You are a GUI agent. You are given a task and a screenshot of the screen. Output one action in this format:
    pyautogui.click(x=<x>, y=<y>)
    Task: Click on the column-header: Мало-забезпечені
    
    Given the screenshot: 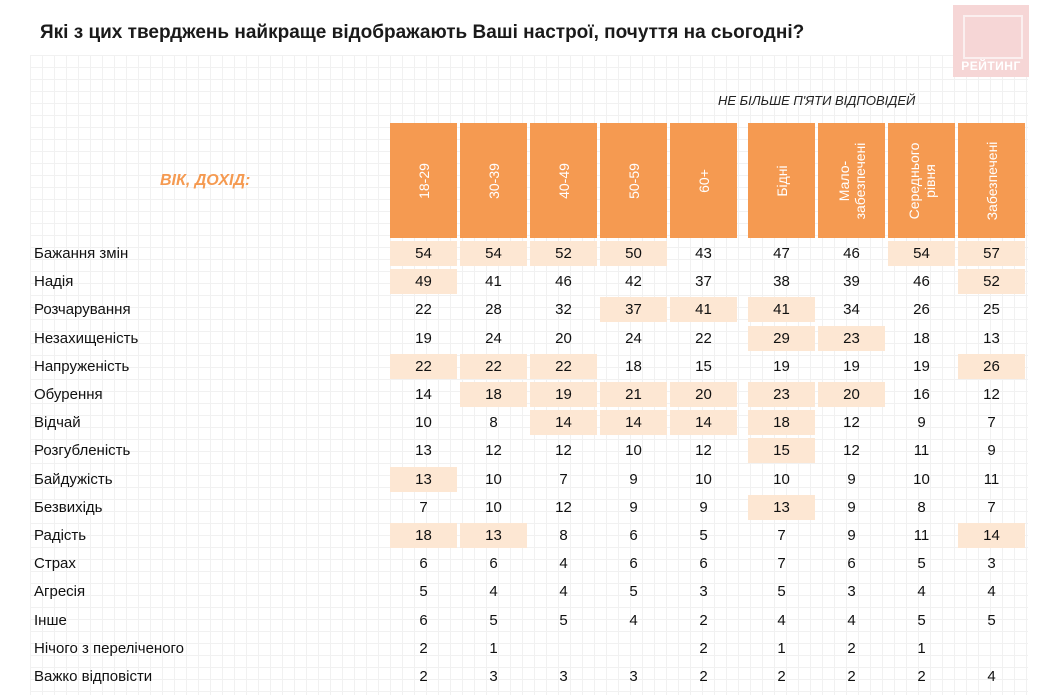 What is the action you would take?
    pyautogui.click(x=851, y=180)
    